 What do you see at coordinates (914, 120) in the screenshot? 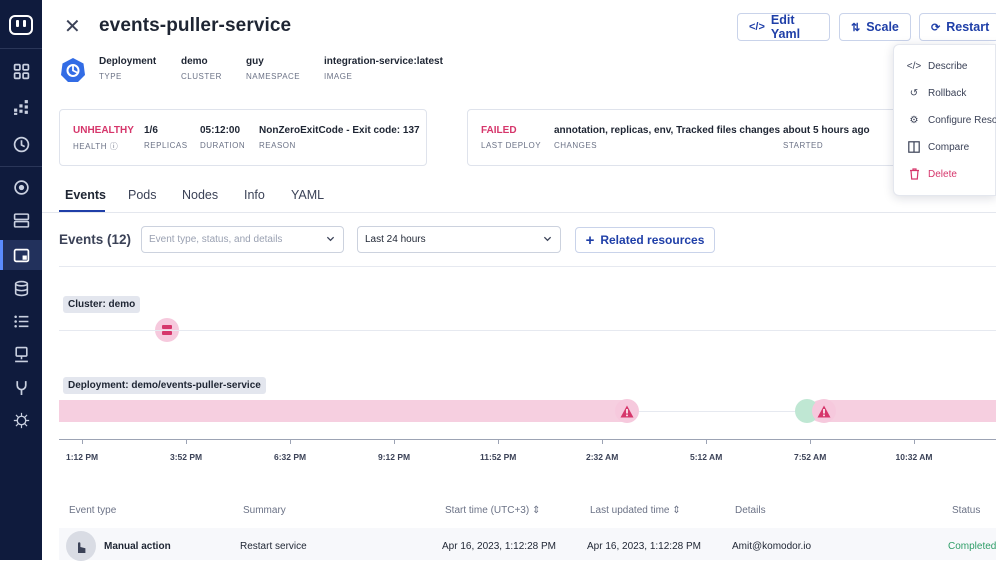
I see `gear-icon: ⚙` at bounding box center [914, 120].